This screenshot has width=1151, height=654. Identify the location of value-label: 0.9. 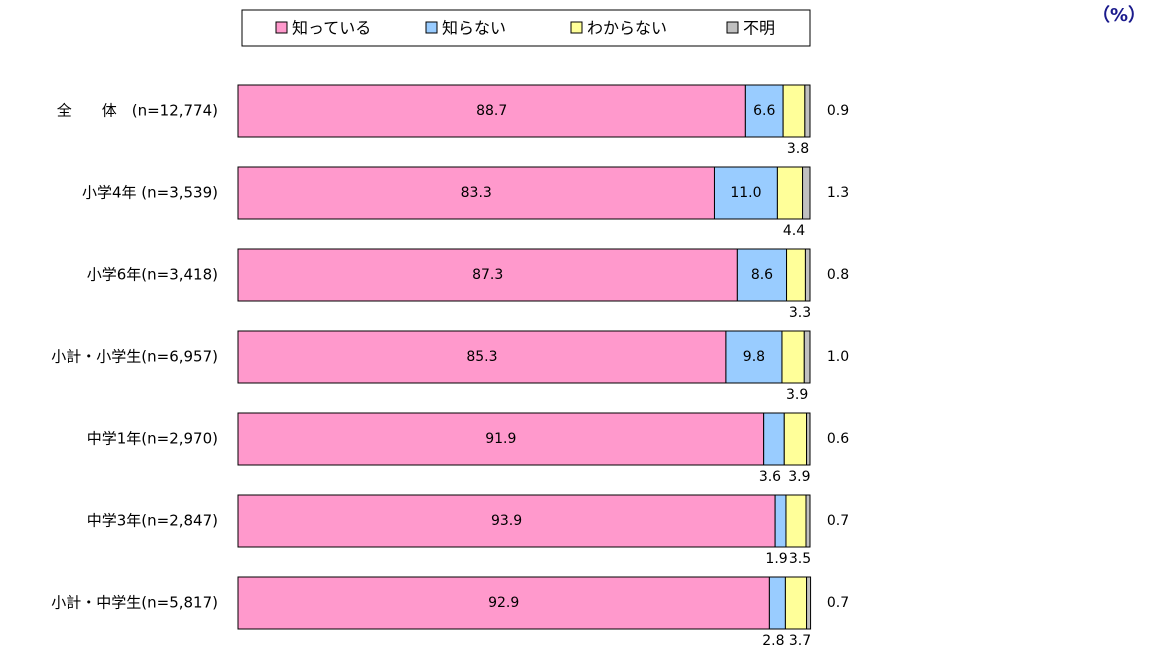
(838, 111).